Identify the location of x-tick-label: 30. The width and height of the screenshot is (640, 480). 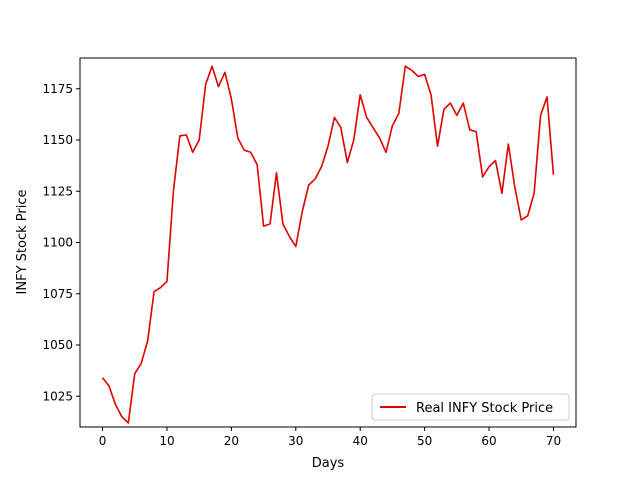
(295, 441).